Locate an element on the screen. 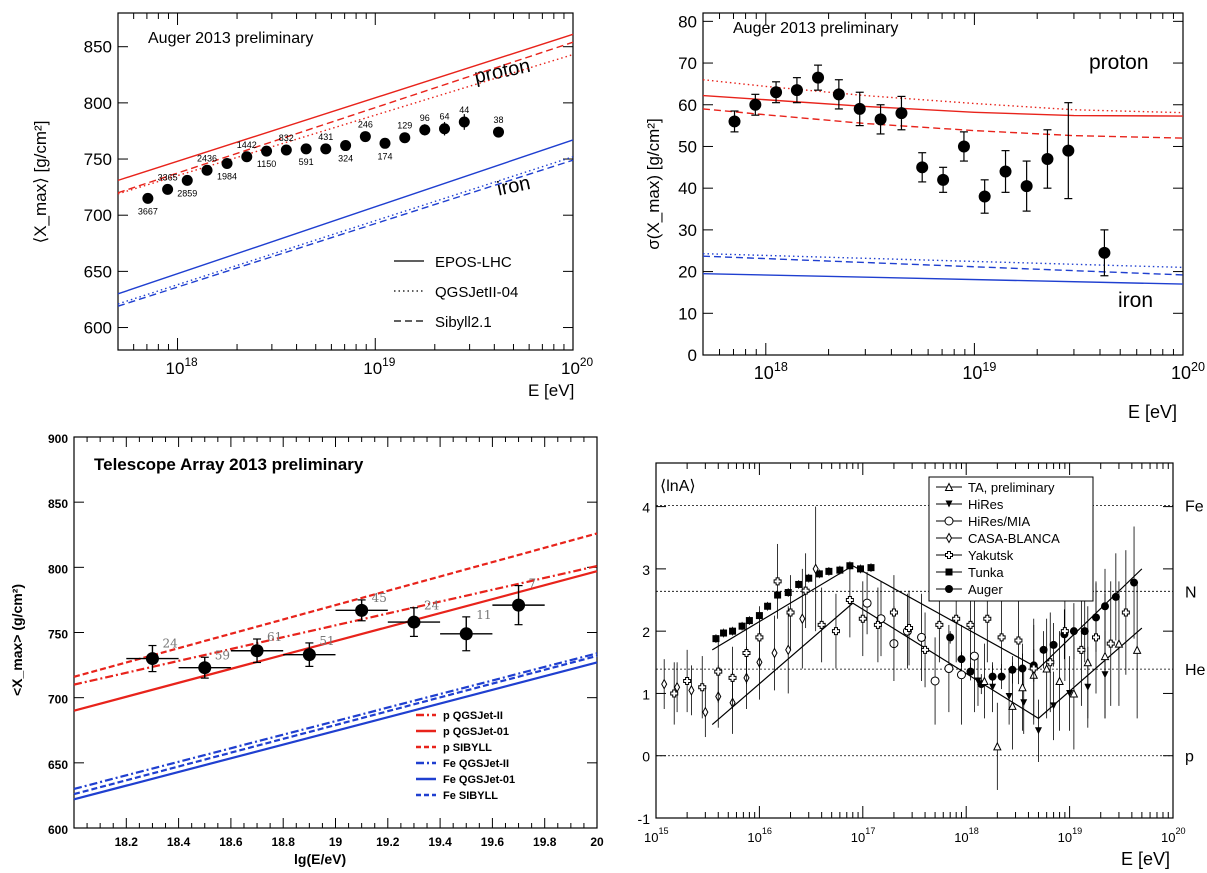  count-label: 1150 is located at coordinates (266, 164).